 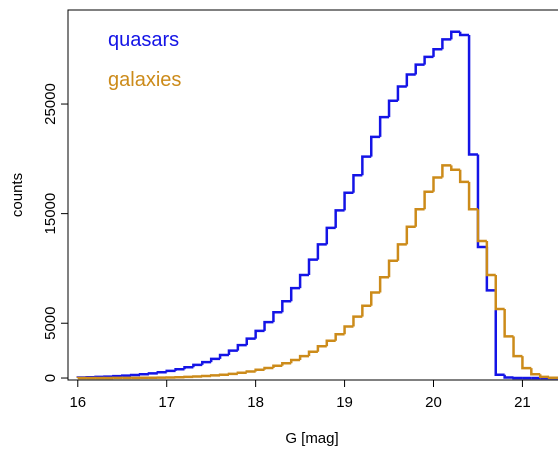 What do you see at coordinates (433, 402) in the screenshot?
I see `x-tick-label: 20` at bounding box center [433, 402].